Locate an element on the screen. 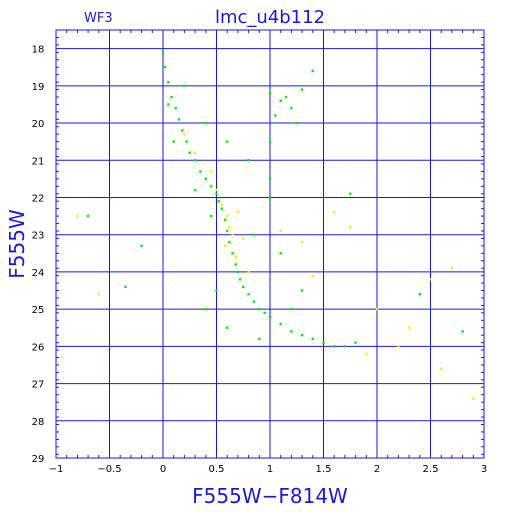 The width and height of the screenshot is (512, 512). chart-title: lmc_u4b112 is located at coordinates (270, 17).